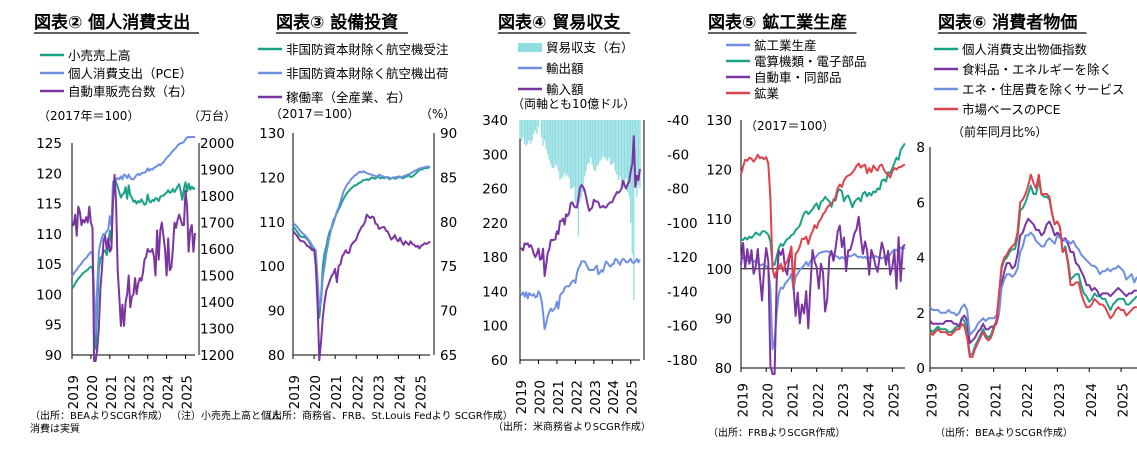  What do you see at coordinates (499, 361) in the screenshot?
I see `left-tick-label: 60` at bounding box center [499, 361].